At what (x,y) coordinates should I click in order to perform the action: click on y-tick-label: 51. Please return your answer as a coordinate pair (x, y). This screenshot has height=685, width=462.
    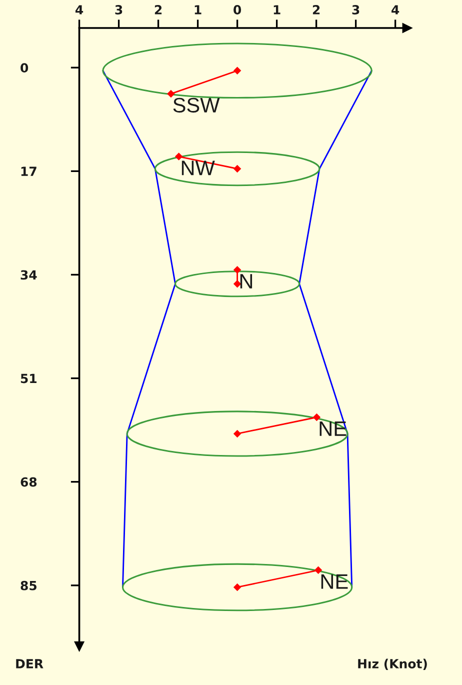
    Looking at the image, I should click on (28, 379).